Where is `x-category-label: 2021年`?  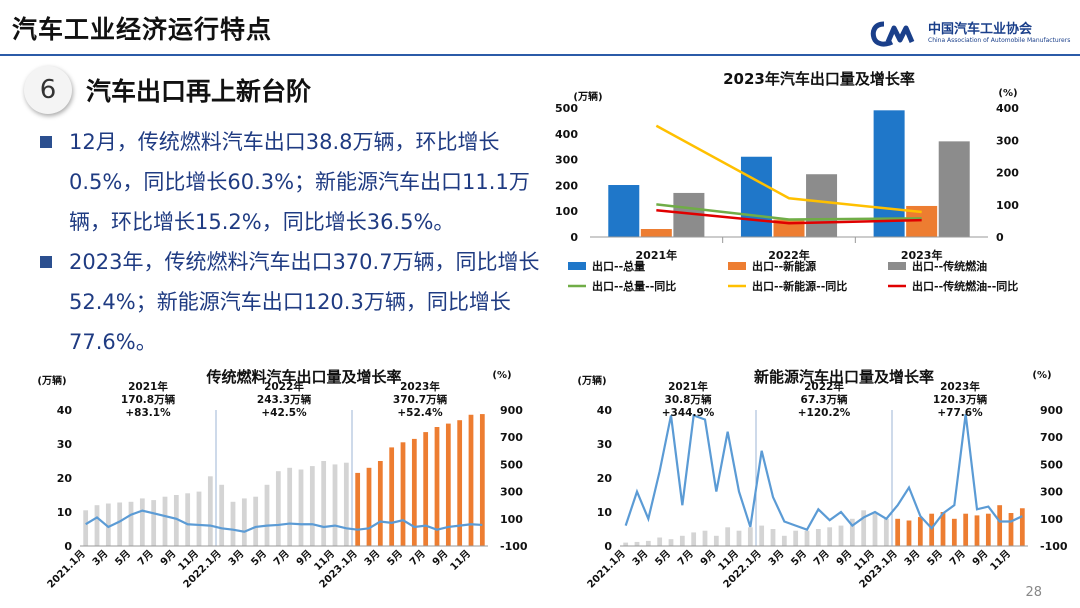
x-category-label: 2021年 is located at coordinates (657, 255).